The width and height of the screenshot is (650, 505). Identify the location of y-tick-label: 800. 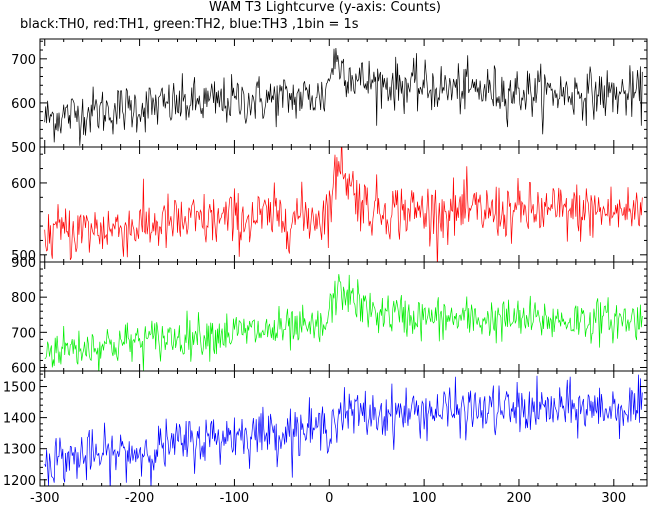
(23, 298).